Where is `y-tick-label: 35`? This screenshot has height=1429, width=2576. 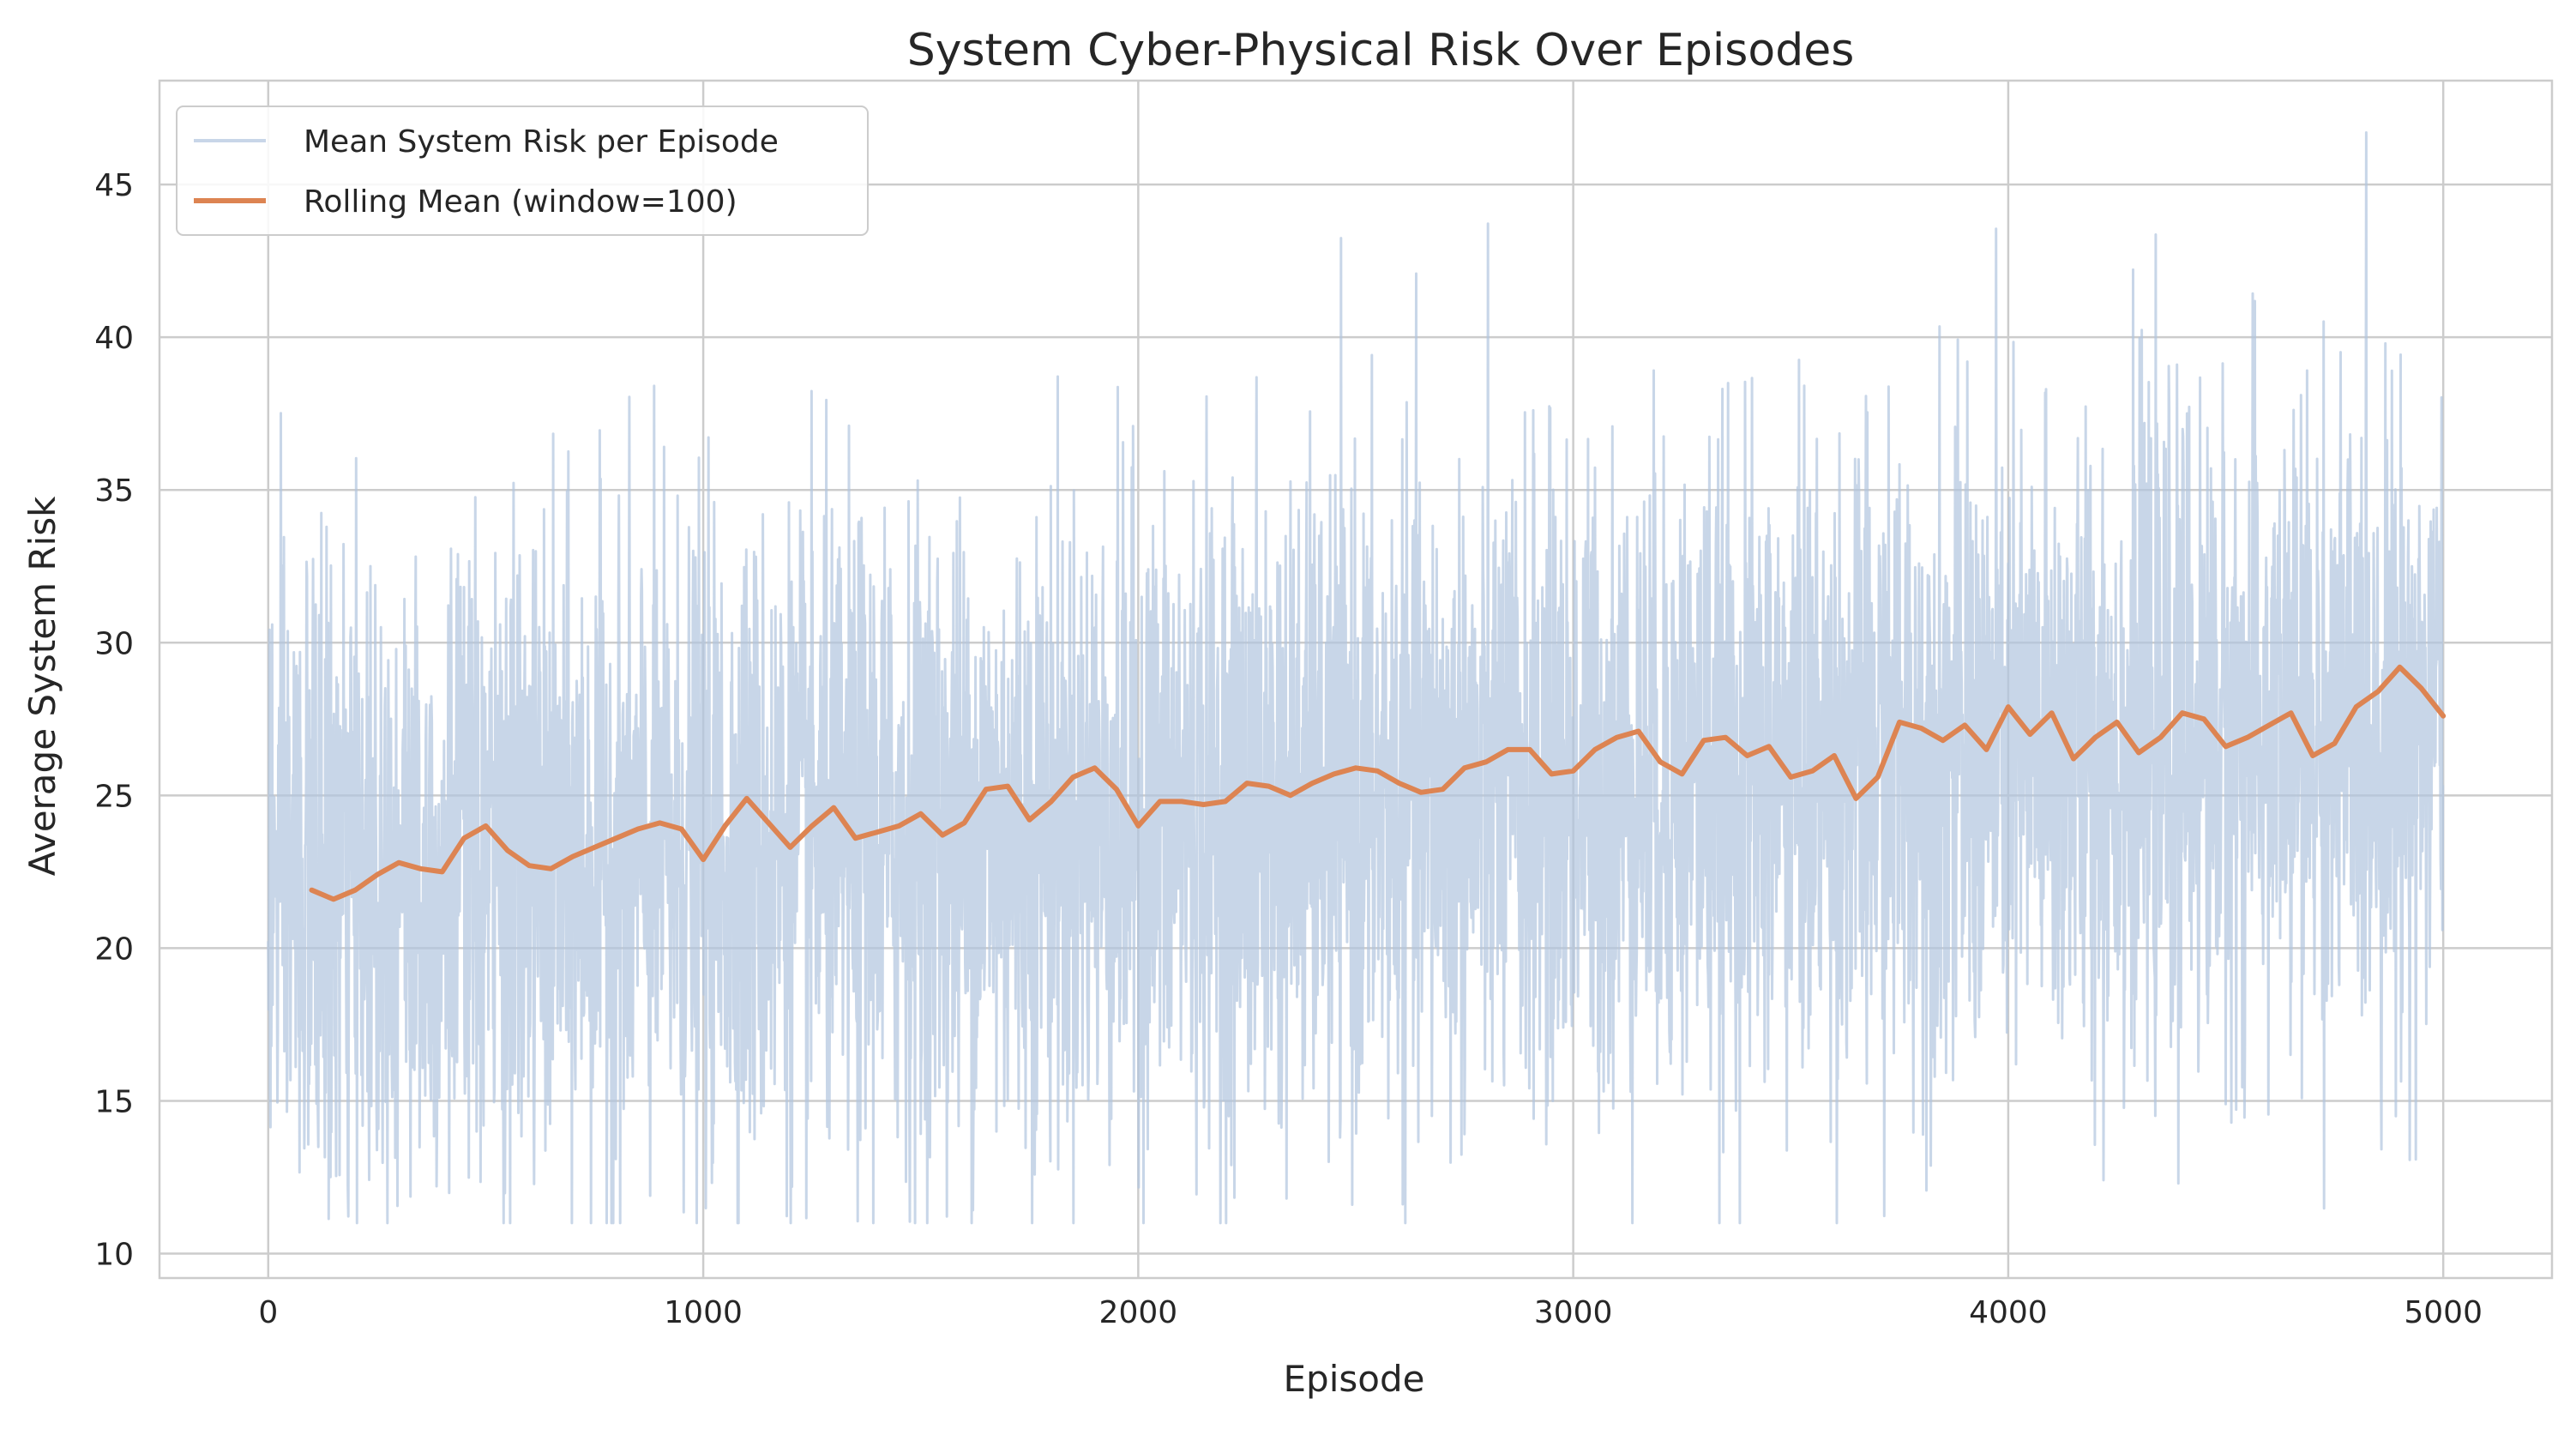 y-tick-label: 35 is located at coordinates (114, 491).